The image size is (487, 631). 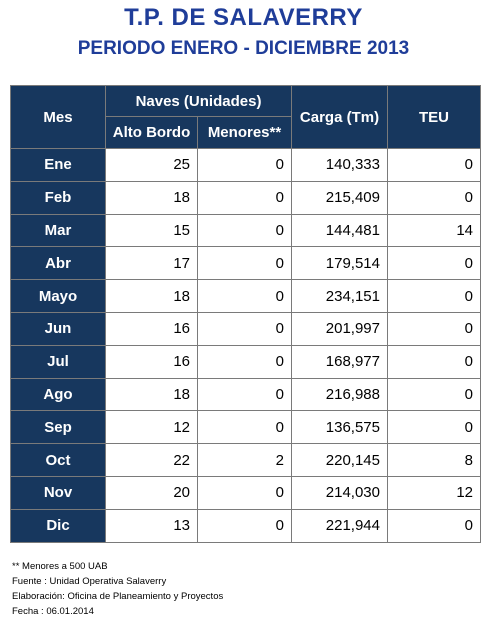 I want to click on row-menores: 2, so click(x=244, y=460).